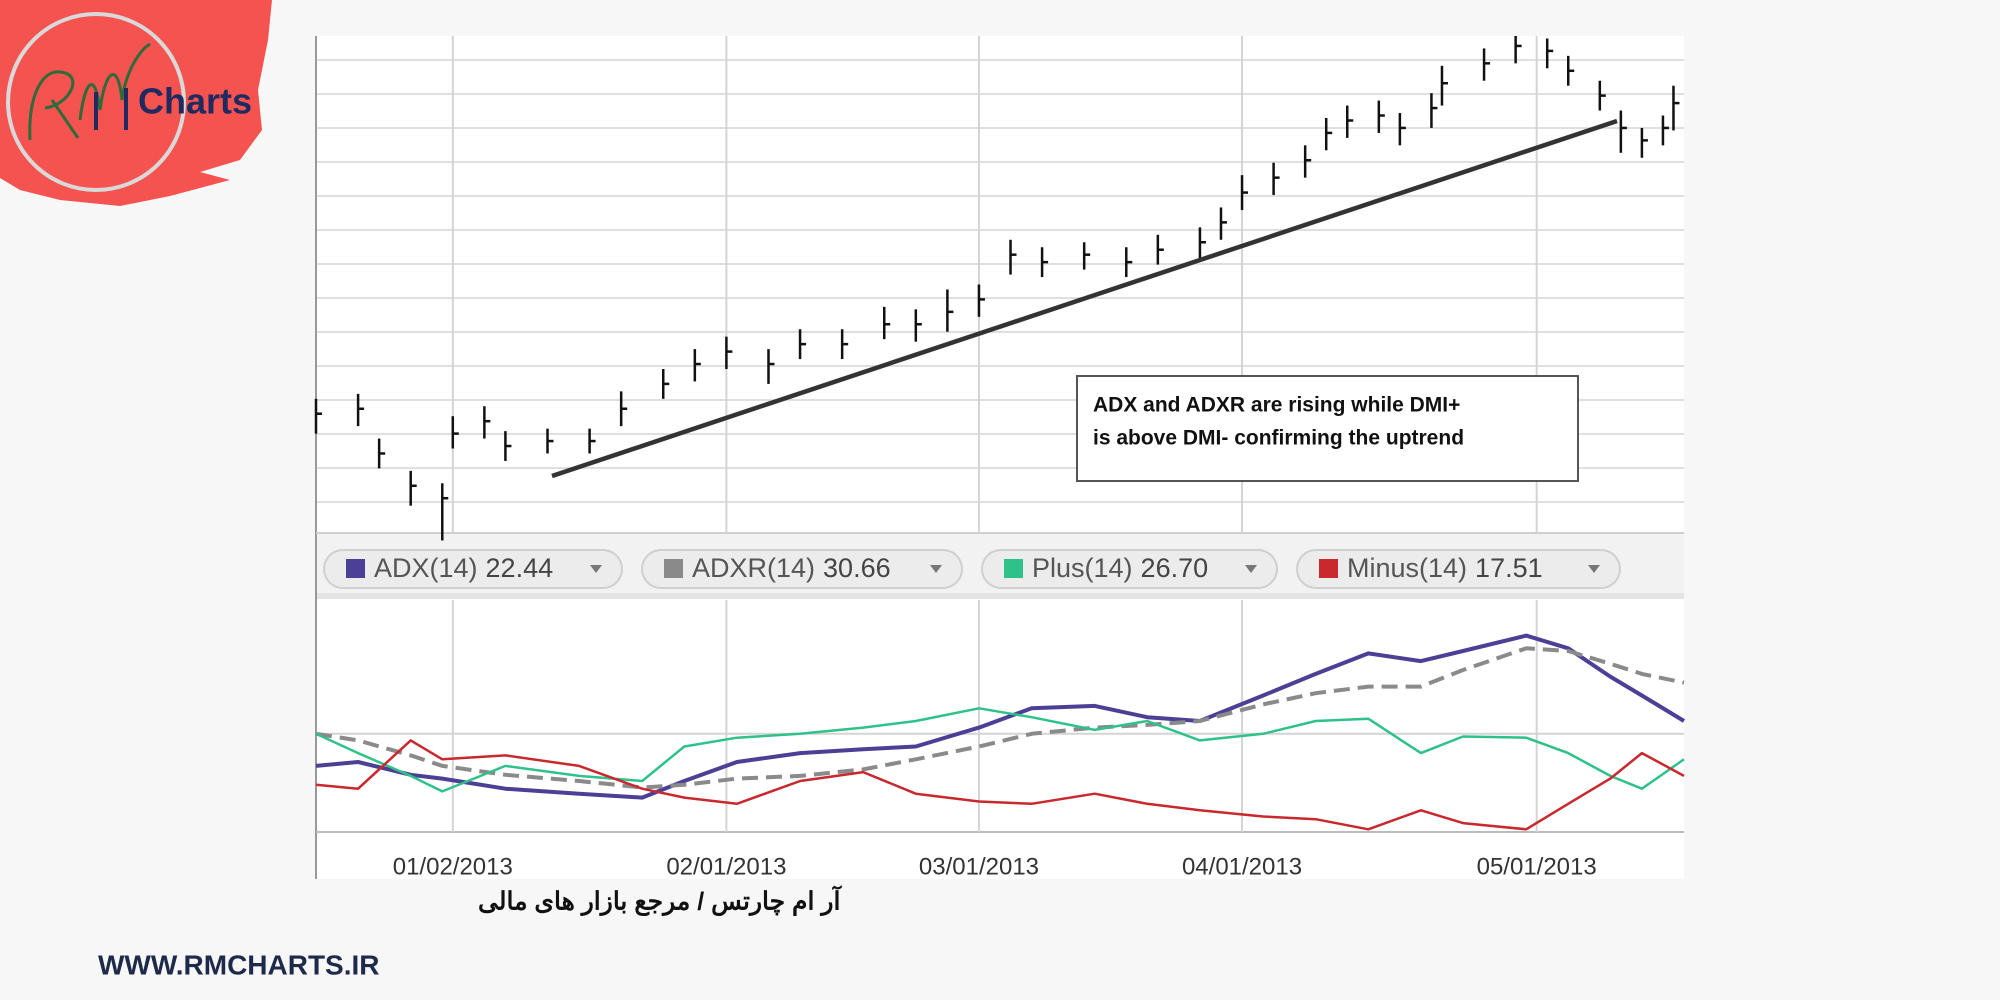 This screenshot has height=1000, width=2000. I want to click on legend-entry: ADX(14) 22.44, so click(463, 568).